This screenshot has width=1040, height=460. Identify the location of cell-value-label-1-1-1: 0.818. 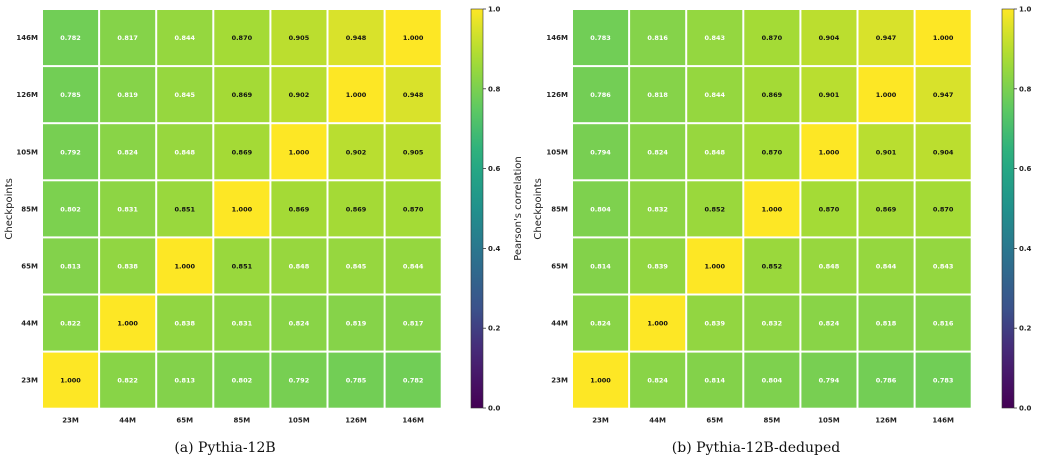
(657, 95).